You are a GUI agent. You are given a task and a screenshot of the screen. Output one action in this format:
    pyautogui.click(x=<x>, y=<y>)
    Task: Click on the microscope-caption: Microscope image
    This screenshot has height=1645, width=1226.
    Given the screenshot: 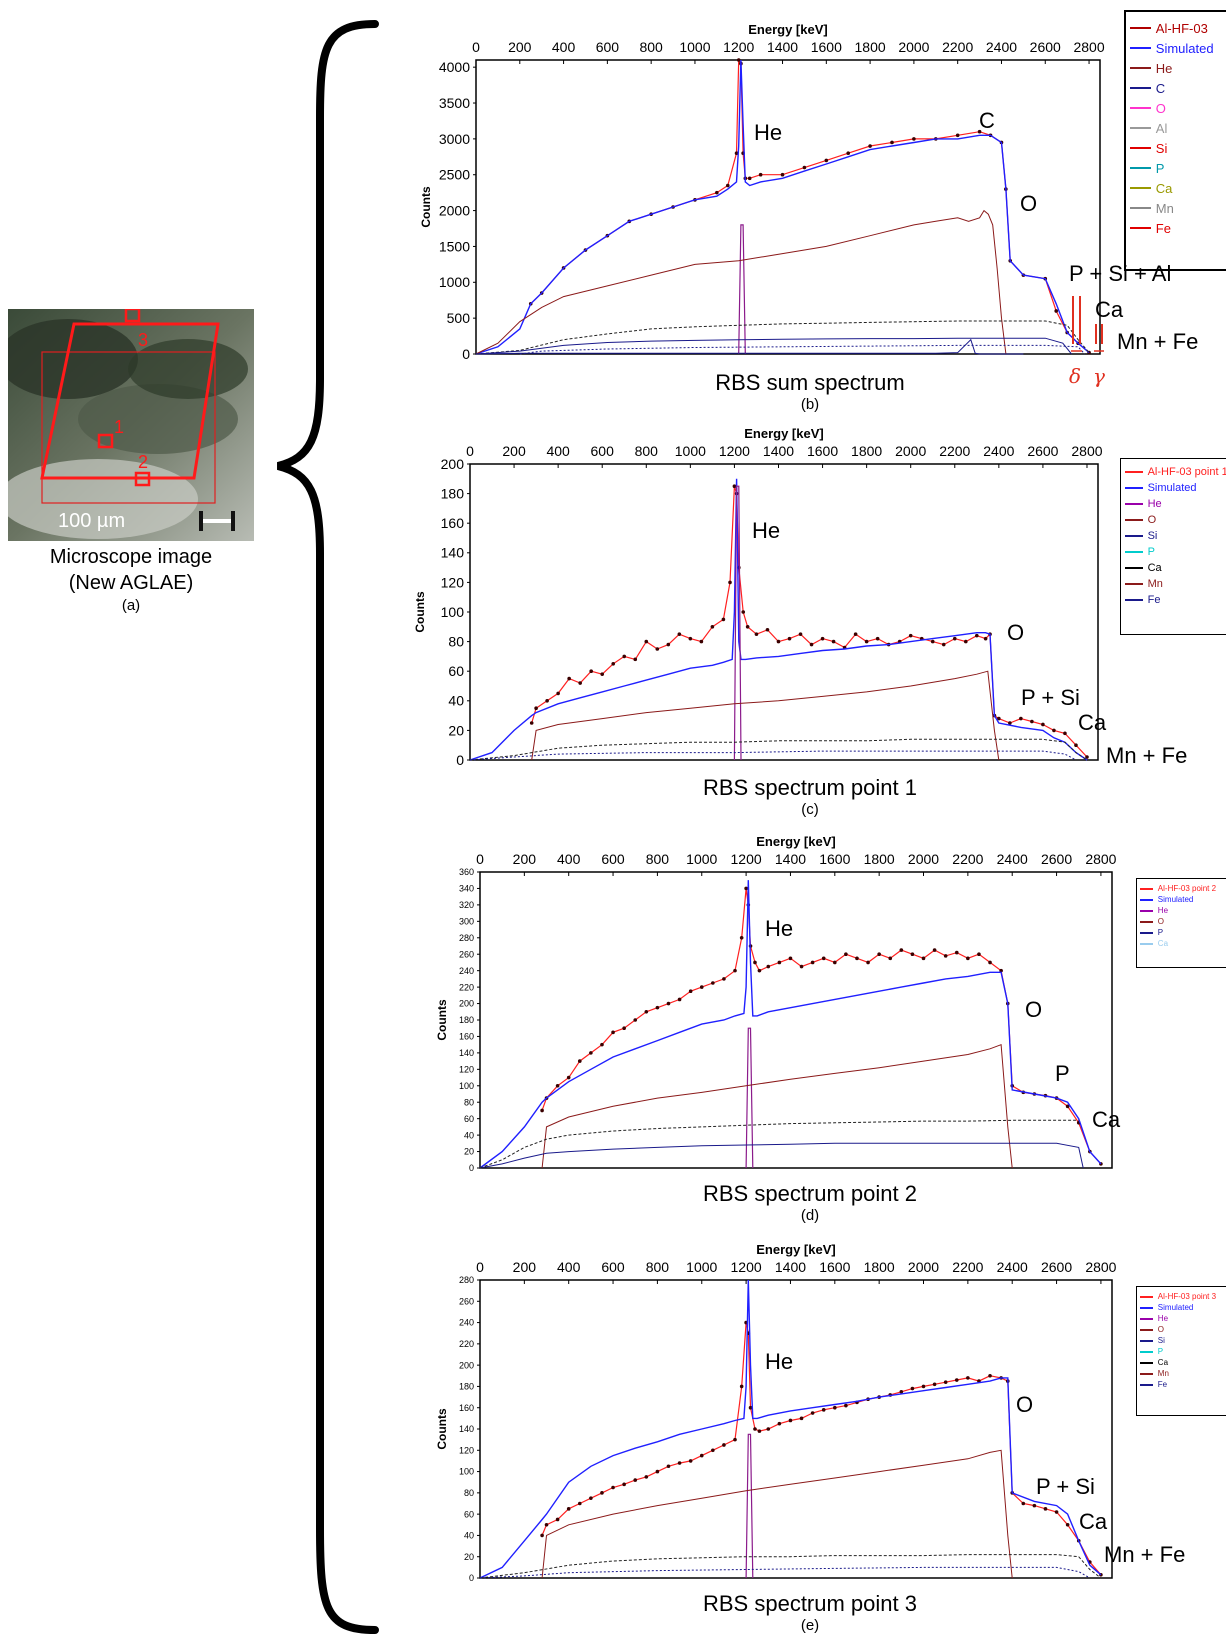 What is the action you would take?
    pyautogui.click(x=131, y=557)
    